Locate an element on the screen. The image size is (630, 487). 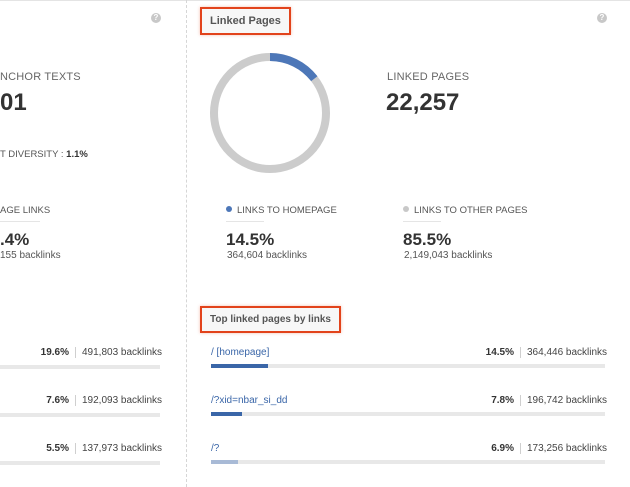
row-backlinks: 173,256 backlinks is located at coordinates (567, 448).